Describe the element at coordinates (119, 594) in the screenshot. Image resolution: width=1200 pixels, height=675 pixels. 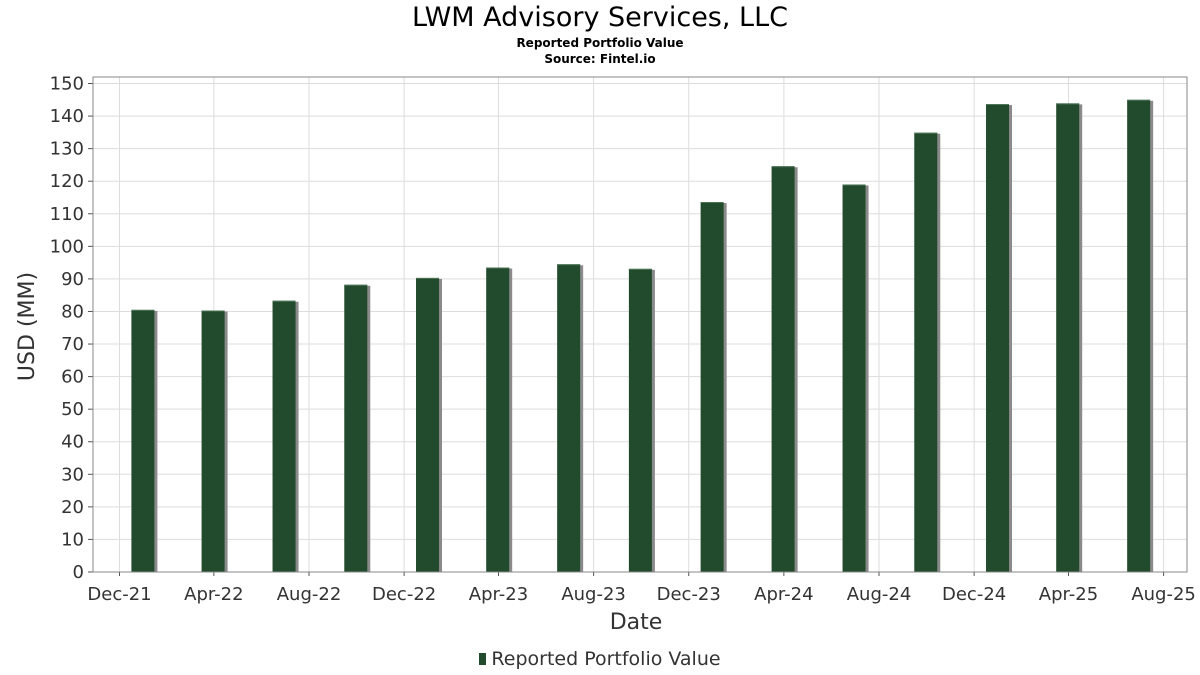
I see `x-tick-label: Dec-21` at that location.